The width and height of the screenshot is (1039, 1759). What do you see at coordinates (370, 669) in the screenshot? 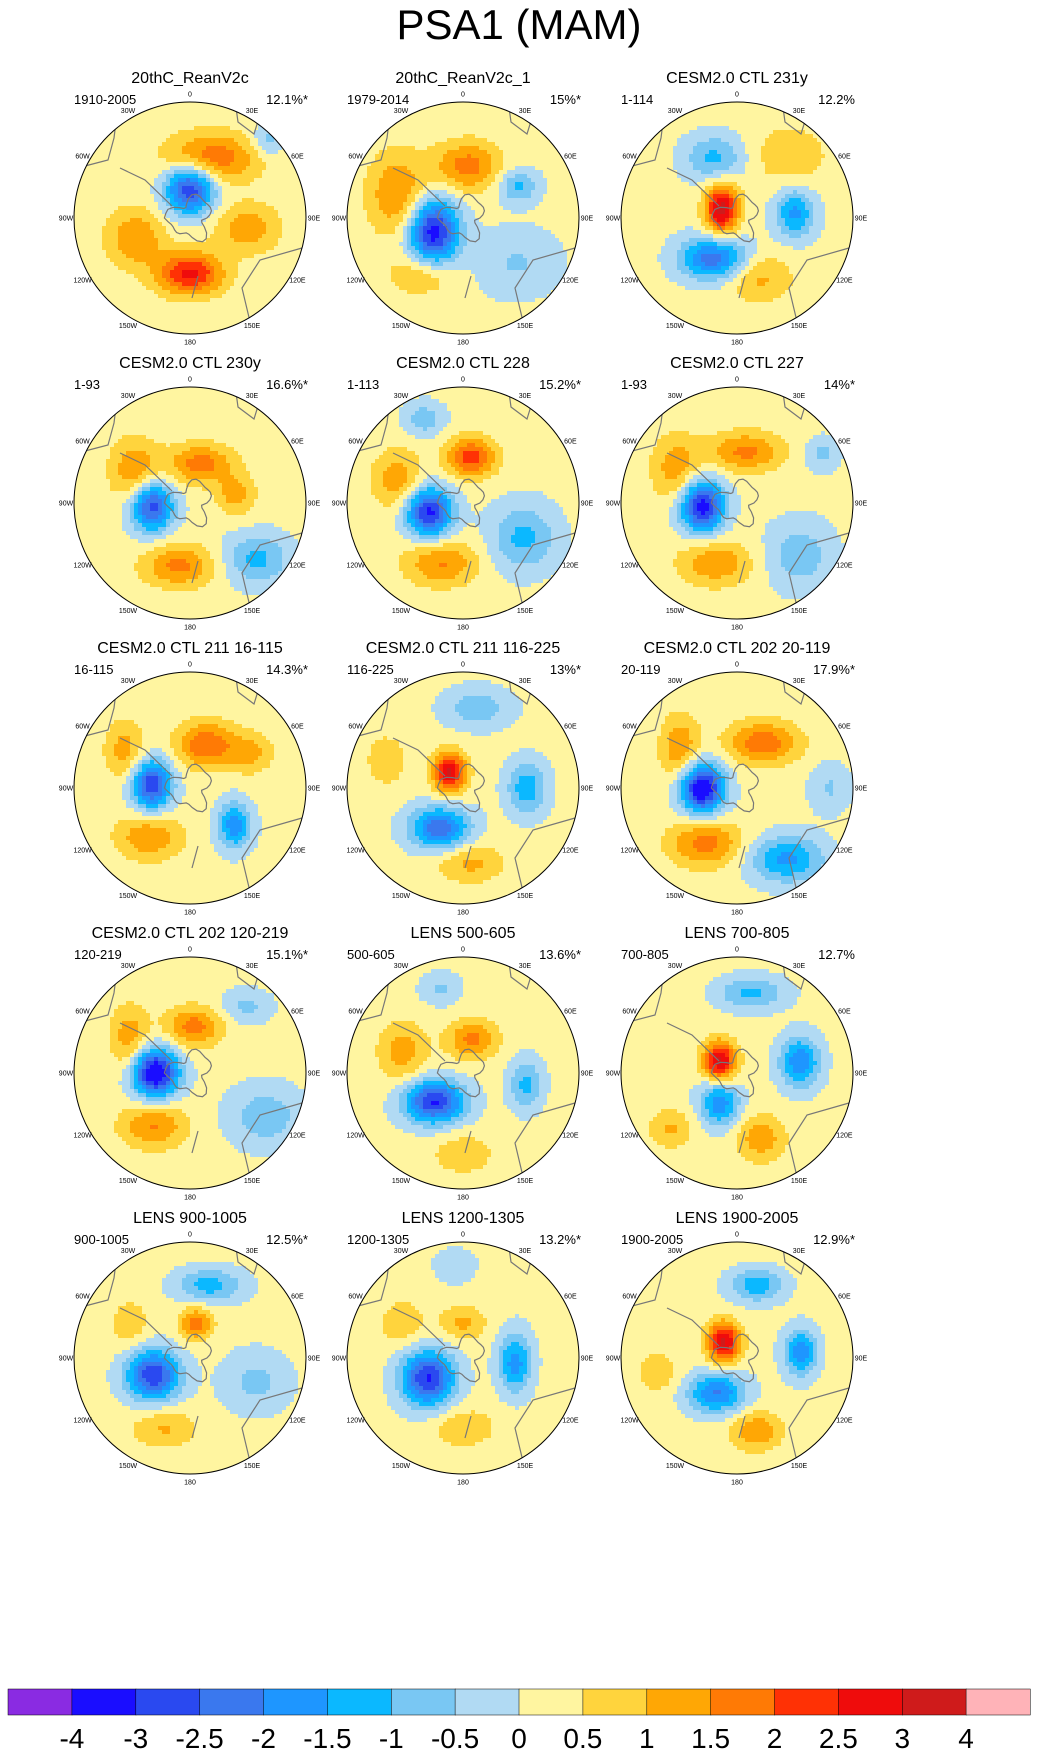
I see `panel-period: 116-225` at bounding box center [370, 669].